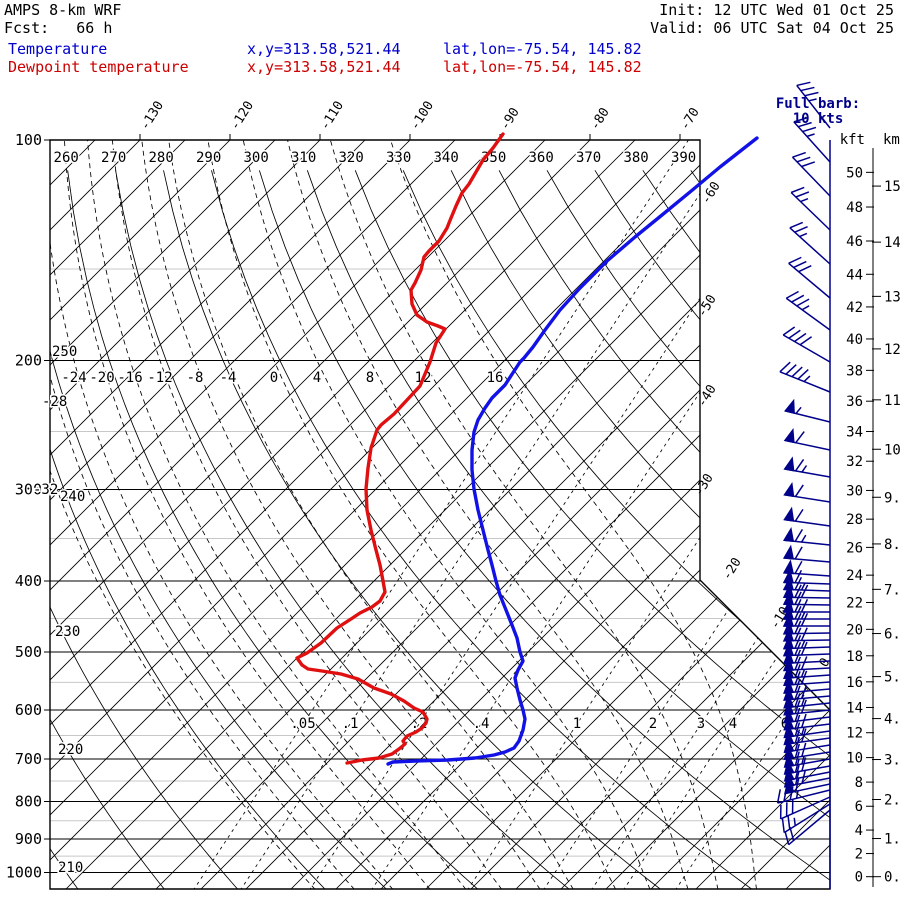 The width and height of the screenshot is (900, 900). Describe the element at coordinates (704, 485) in the screenshot. I see `svg-text: -30` at that location.